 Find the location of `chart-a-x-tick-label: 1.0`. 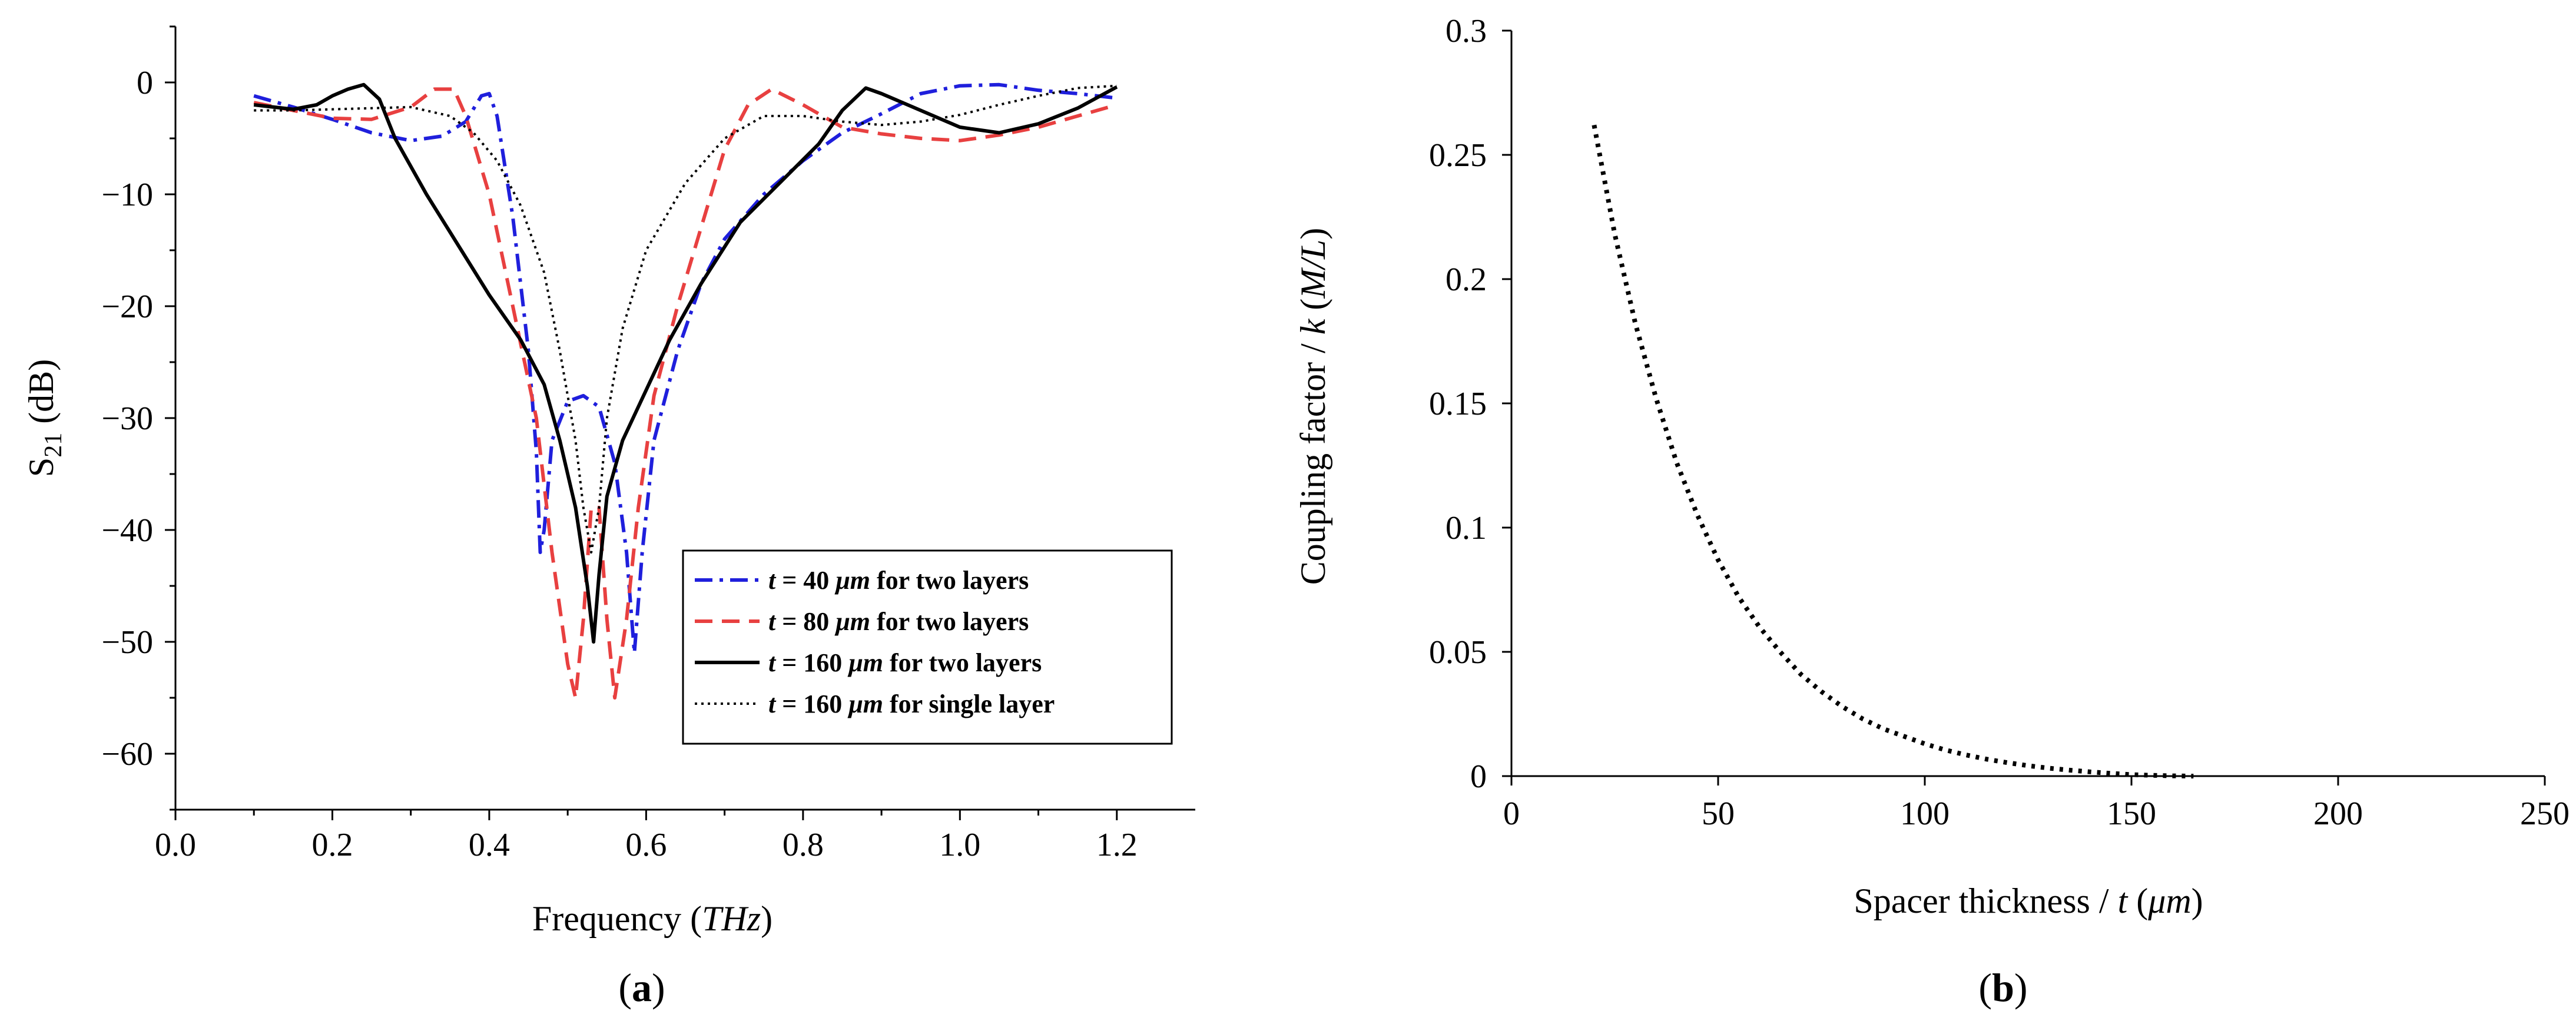

chart-a-x-tick-label: 1.0 is located at coordinates (959, 845).